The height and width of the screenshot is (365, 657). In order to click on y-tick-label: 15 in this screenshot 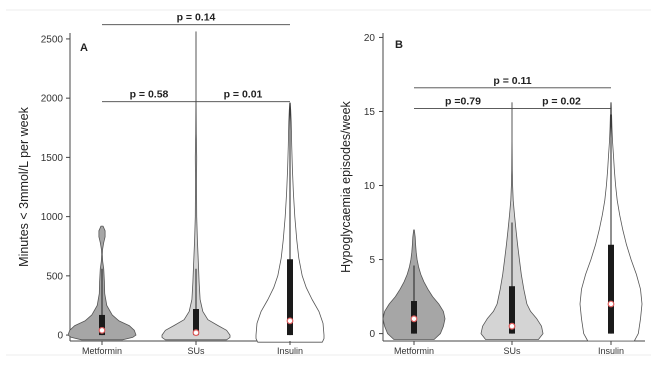, I will do `click(370, 112)`.